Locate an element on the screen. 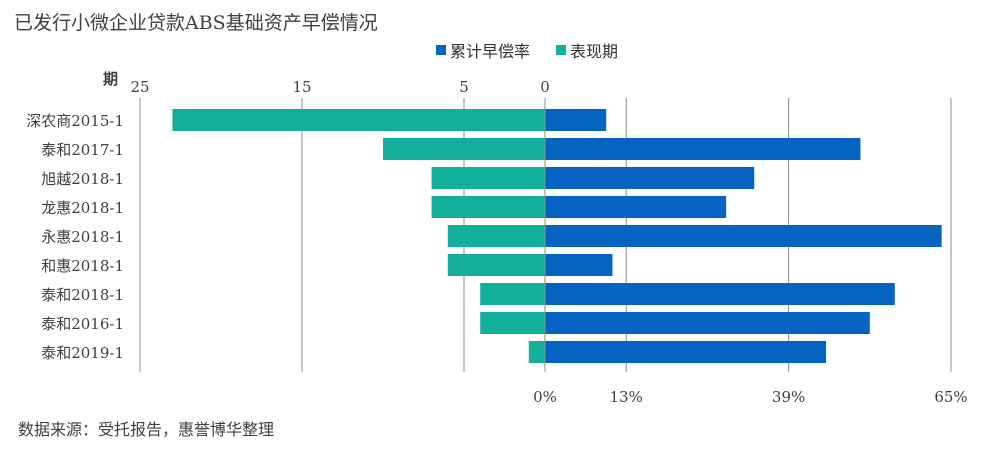  category-label-7: 泰和2016-1 is located at coordinates (82, 324).